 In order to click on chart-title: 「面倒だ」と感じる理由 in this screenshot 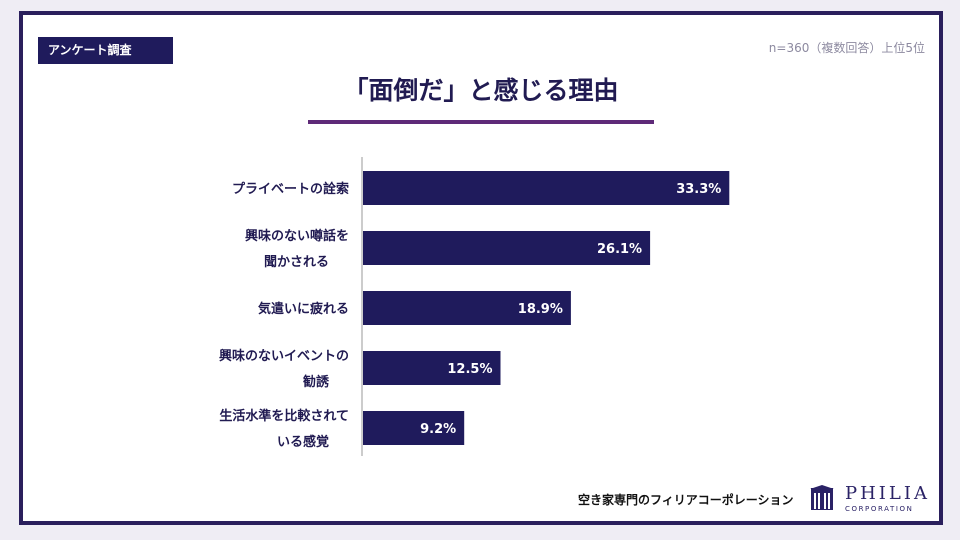, I will do `click(481, 90)`.